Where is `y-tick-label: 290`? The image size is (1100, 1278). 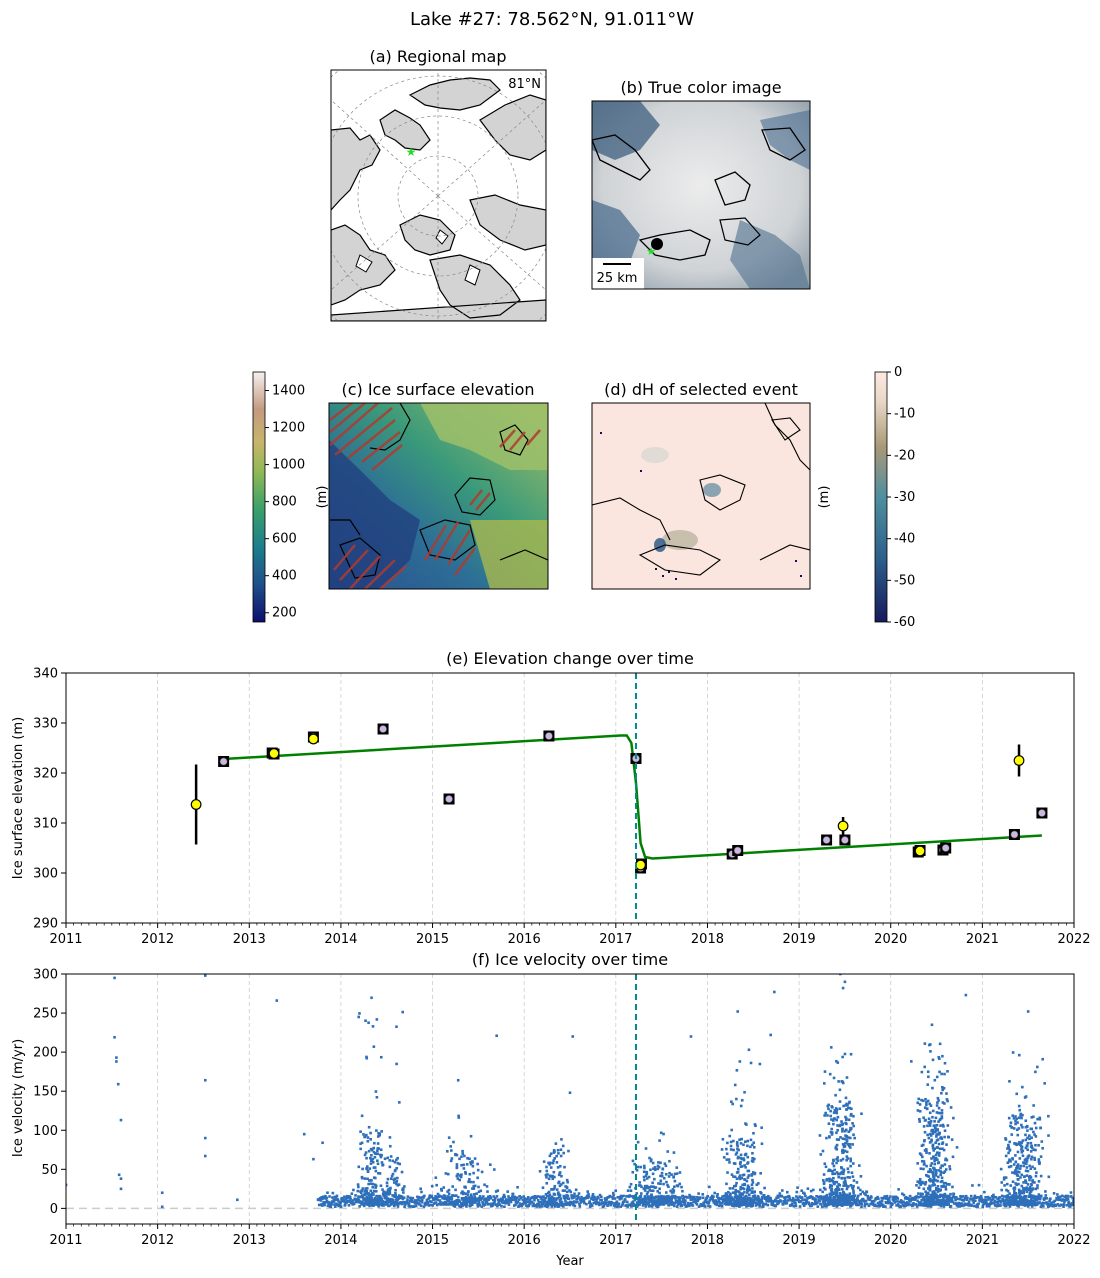
y-tick-label: 290 is located at coordinates (45, 924).